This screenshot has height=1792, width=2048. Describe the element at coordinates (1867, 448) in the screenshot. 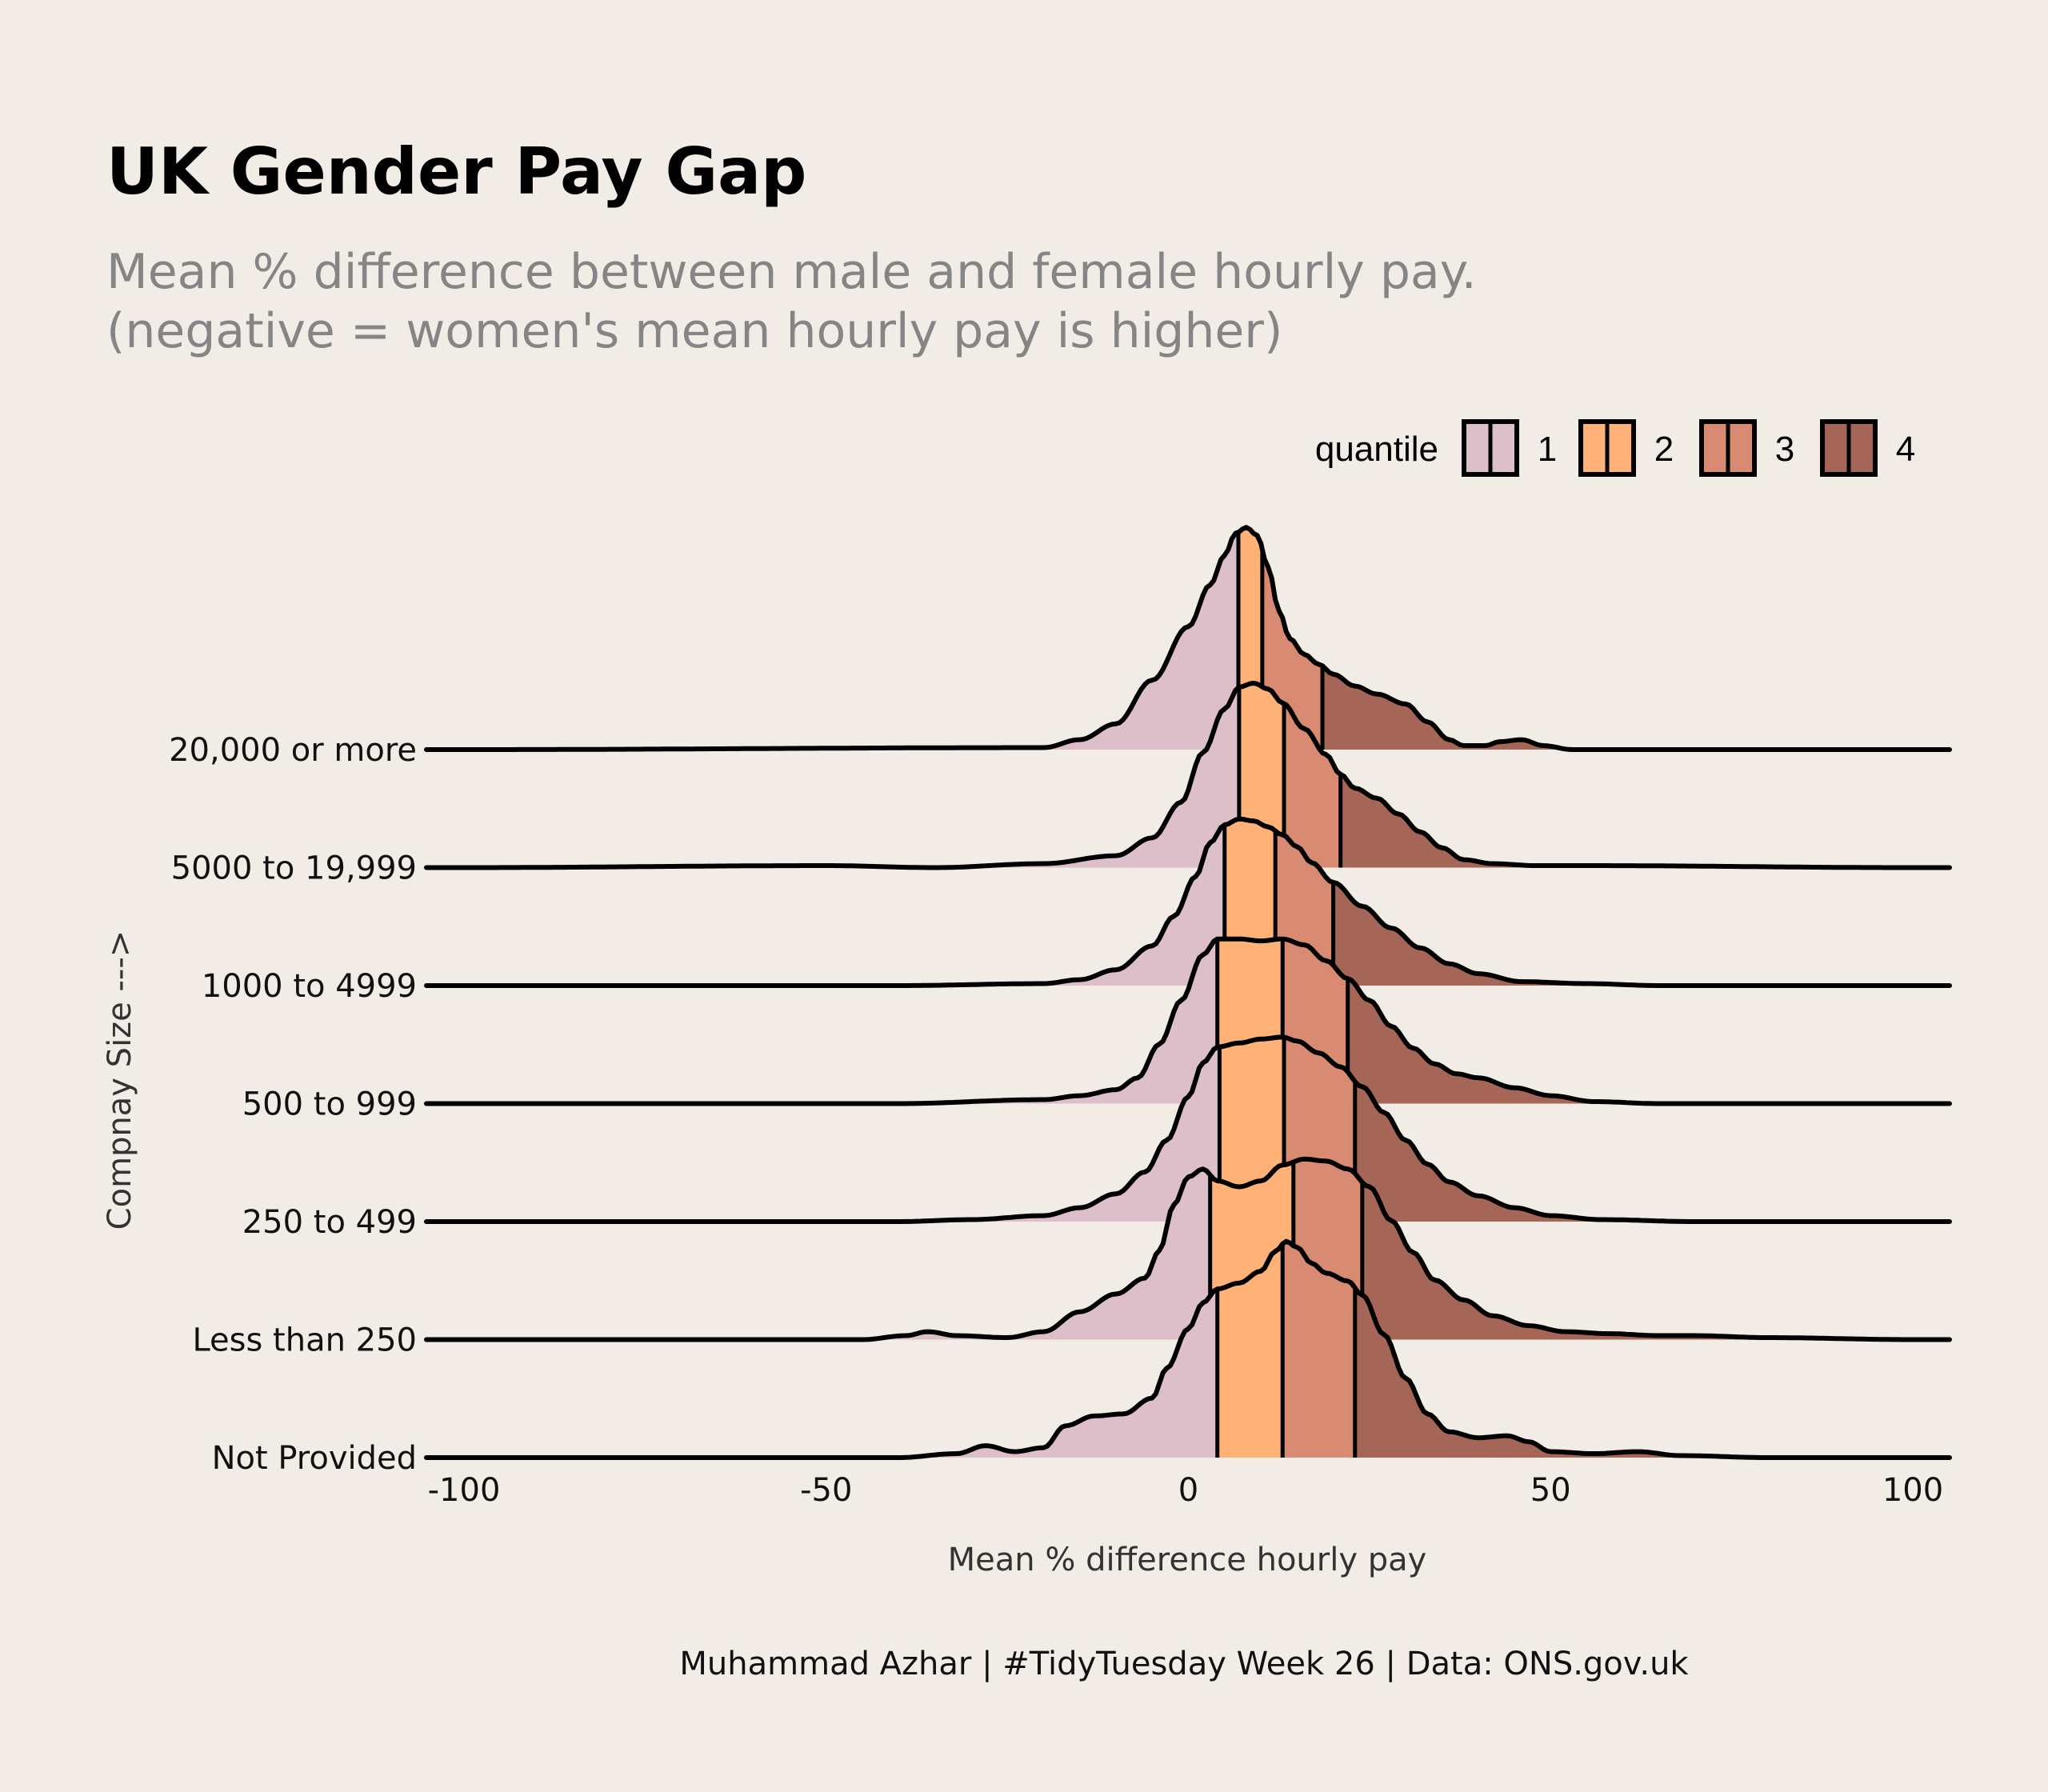

I see `legend-item-4: 4` at that location.